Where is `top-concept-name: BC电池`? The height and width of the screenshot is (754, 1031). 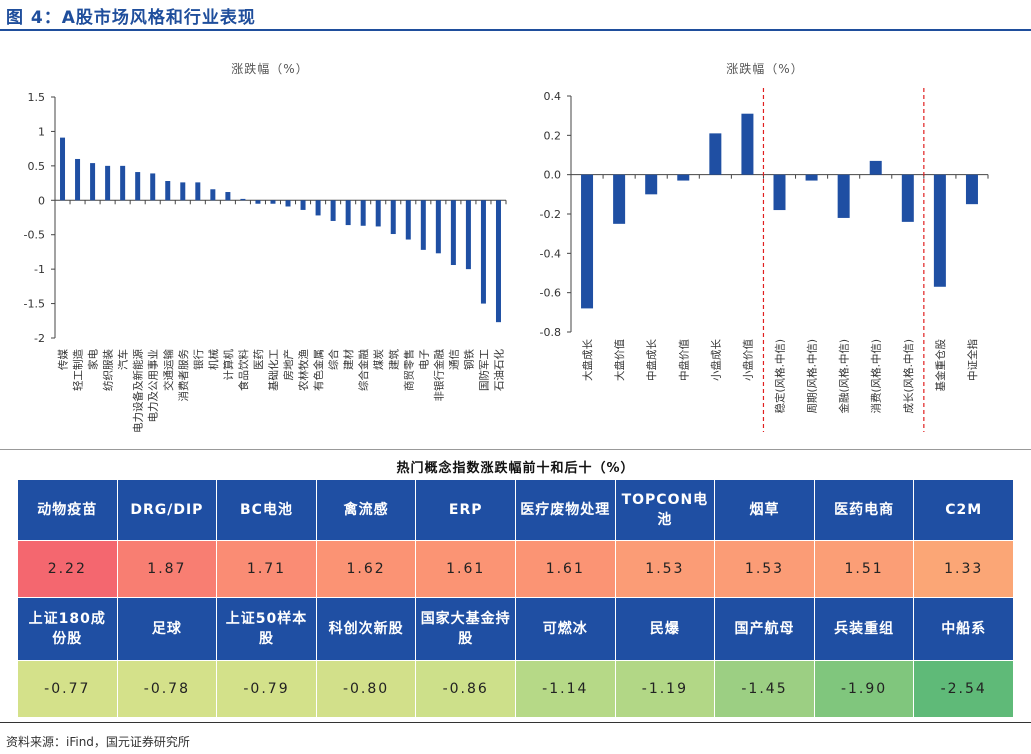 top-concept-name: BC电池 is located at coordinates (267, 510).